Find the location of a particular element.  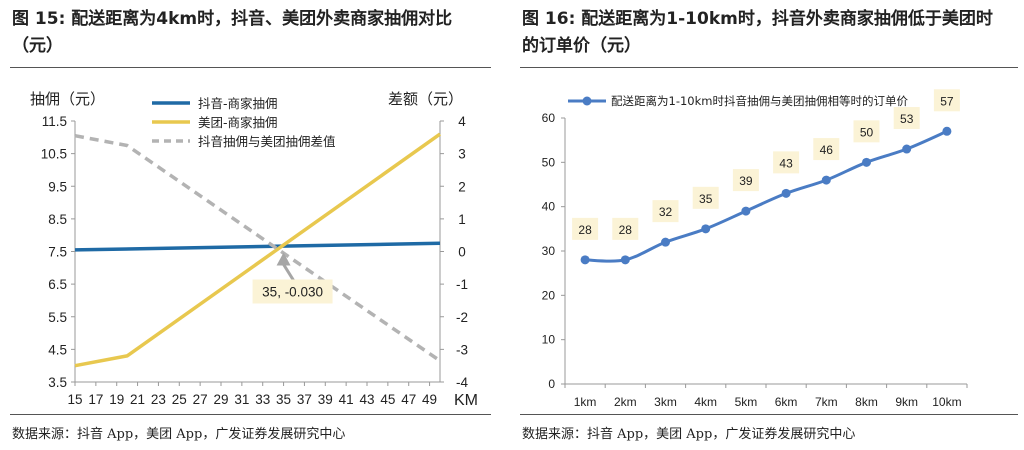

left-y-axis-title: 抽佣（元） is located at coordinates (67, 99).